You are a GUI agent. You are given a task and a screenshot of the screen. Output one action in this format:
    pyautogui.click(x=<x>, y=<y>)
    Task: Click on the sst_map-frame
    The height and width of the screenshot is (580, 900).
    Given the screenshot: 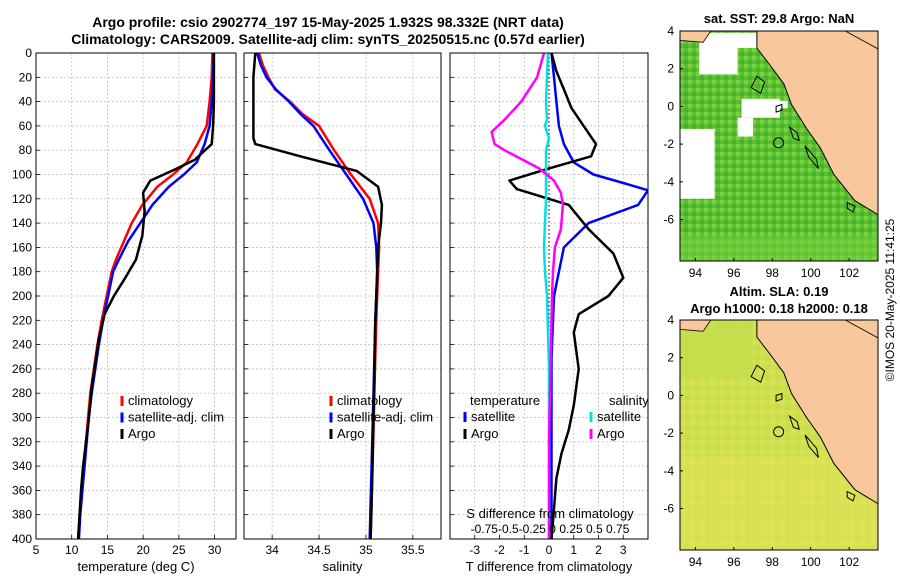 What is the action you would take?
    pyautogui.click(x=779, y=146)
    